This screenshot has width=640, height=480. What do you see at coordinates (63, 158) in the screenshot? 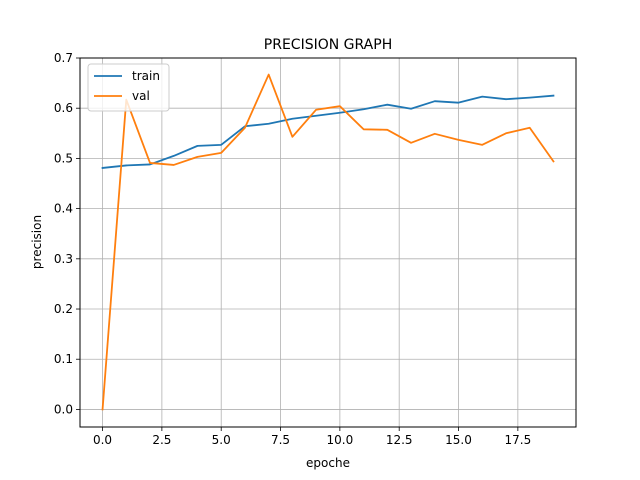
I see `y-tick-label: 0.5` at bounding box center [63, 158].